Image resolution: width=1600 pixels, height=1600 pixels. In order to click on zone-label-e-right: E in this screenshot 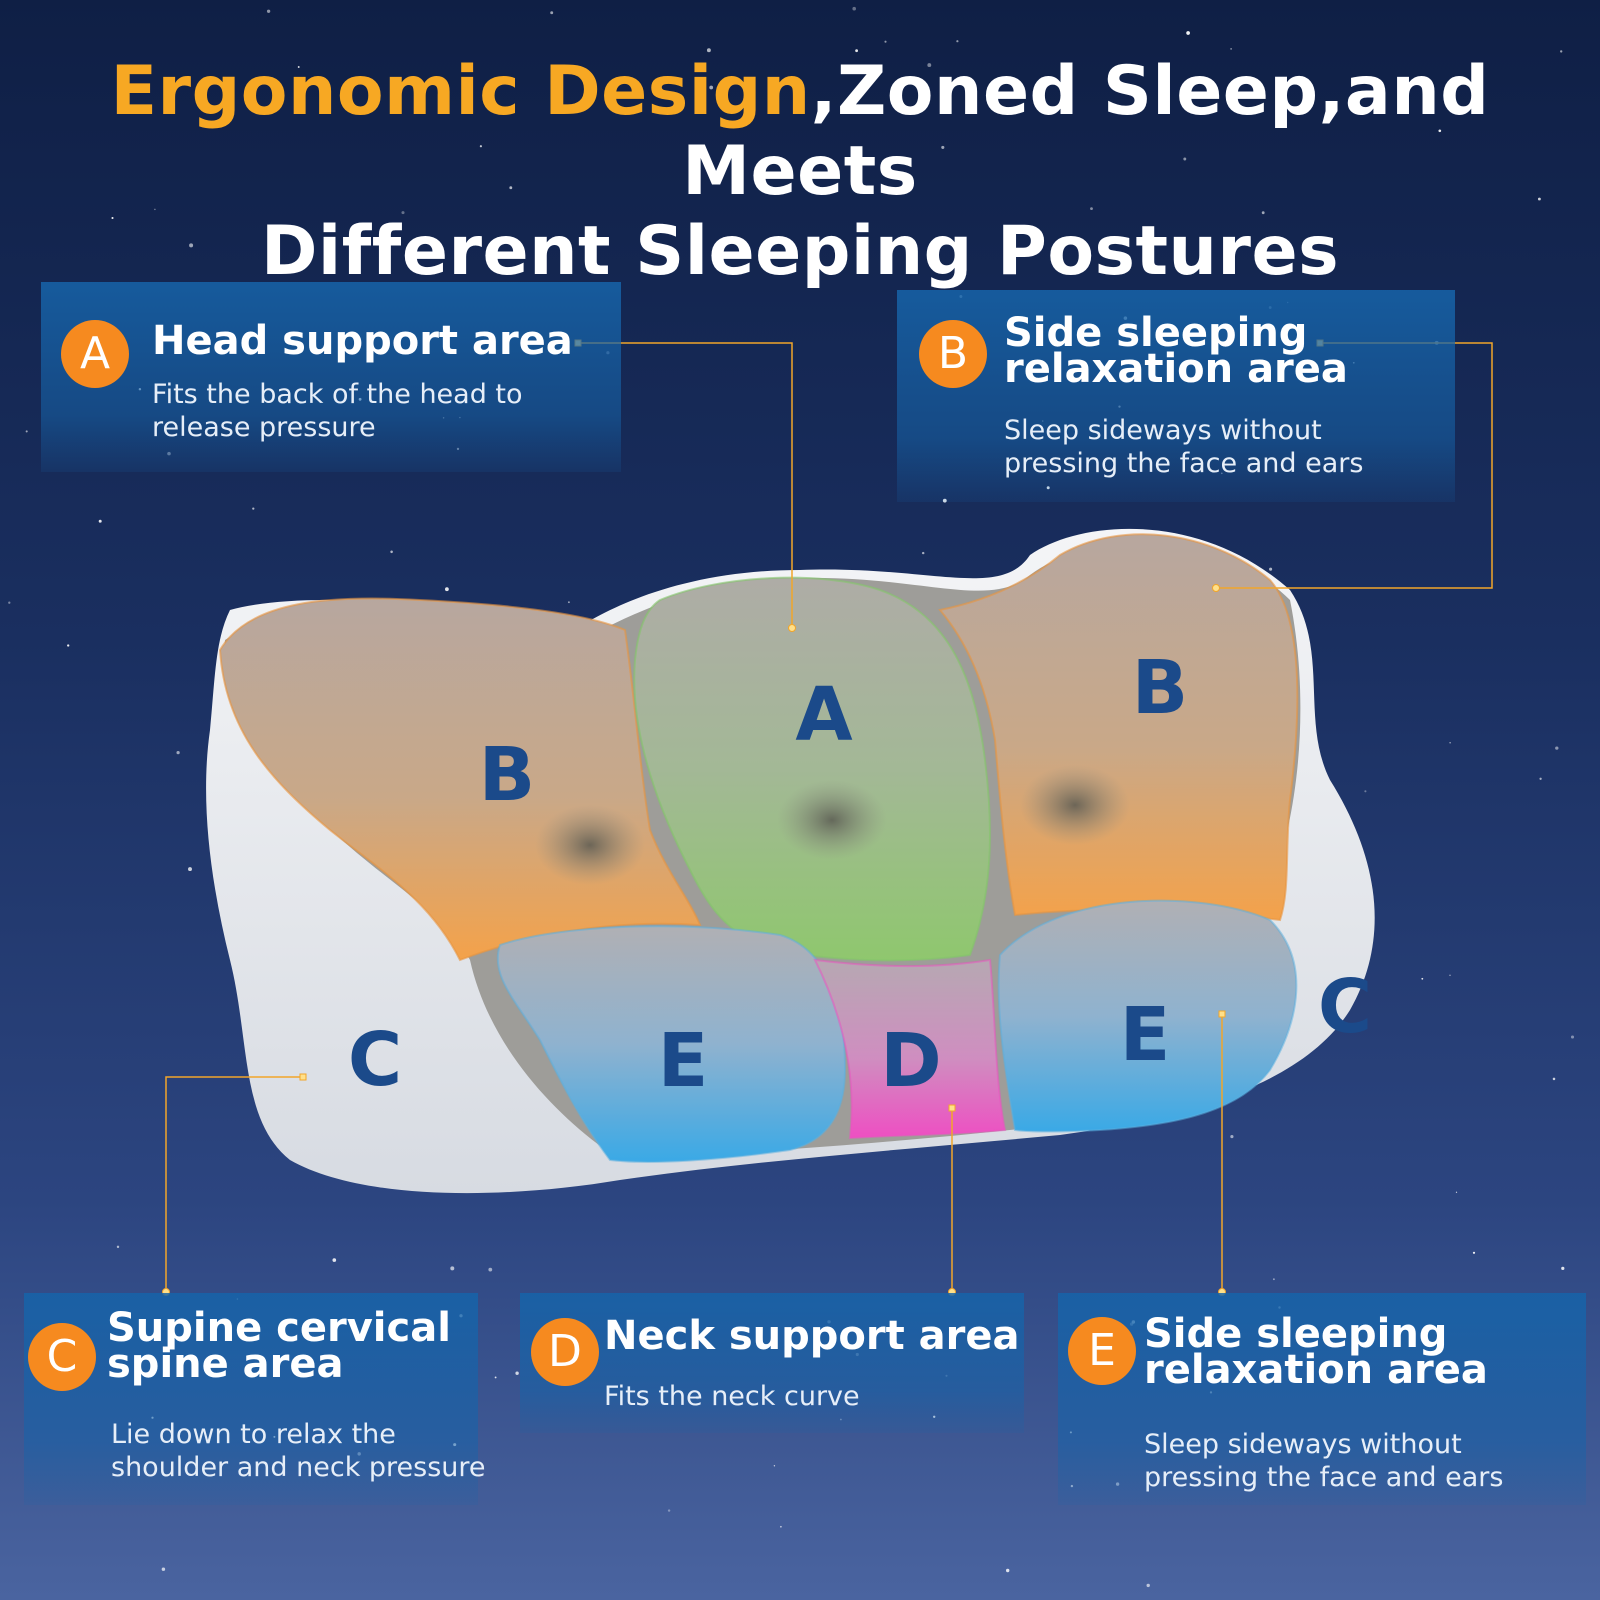, I will do `click(1145, 1035)`.